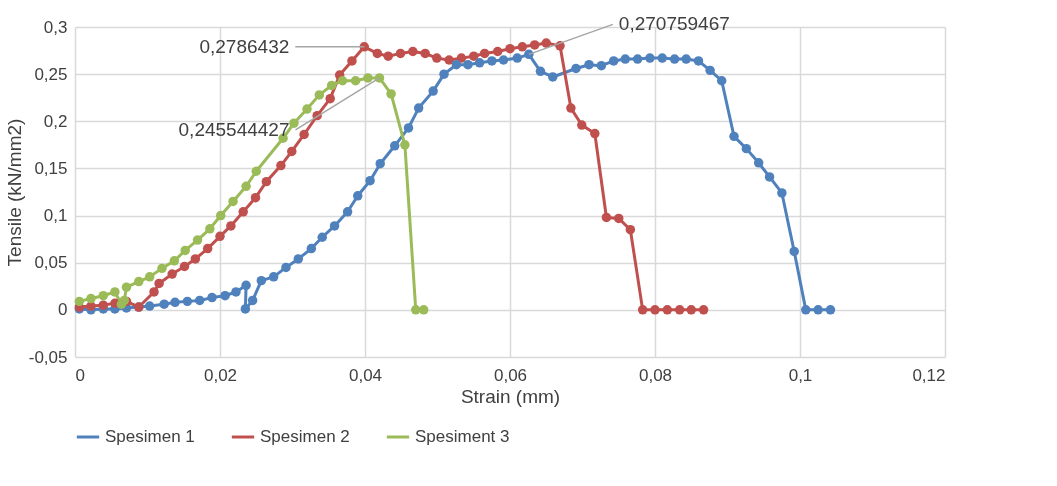 The height and width of the screenshot is (486, 1057). Describe the element at coordinates (674, 24) in the screenshot. I see `annotation: 0,270759467` at that location.